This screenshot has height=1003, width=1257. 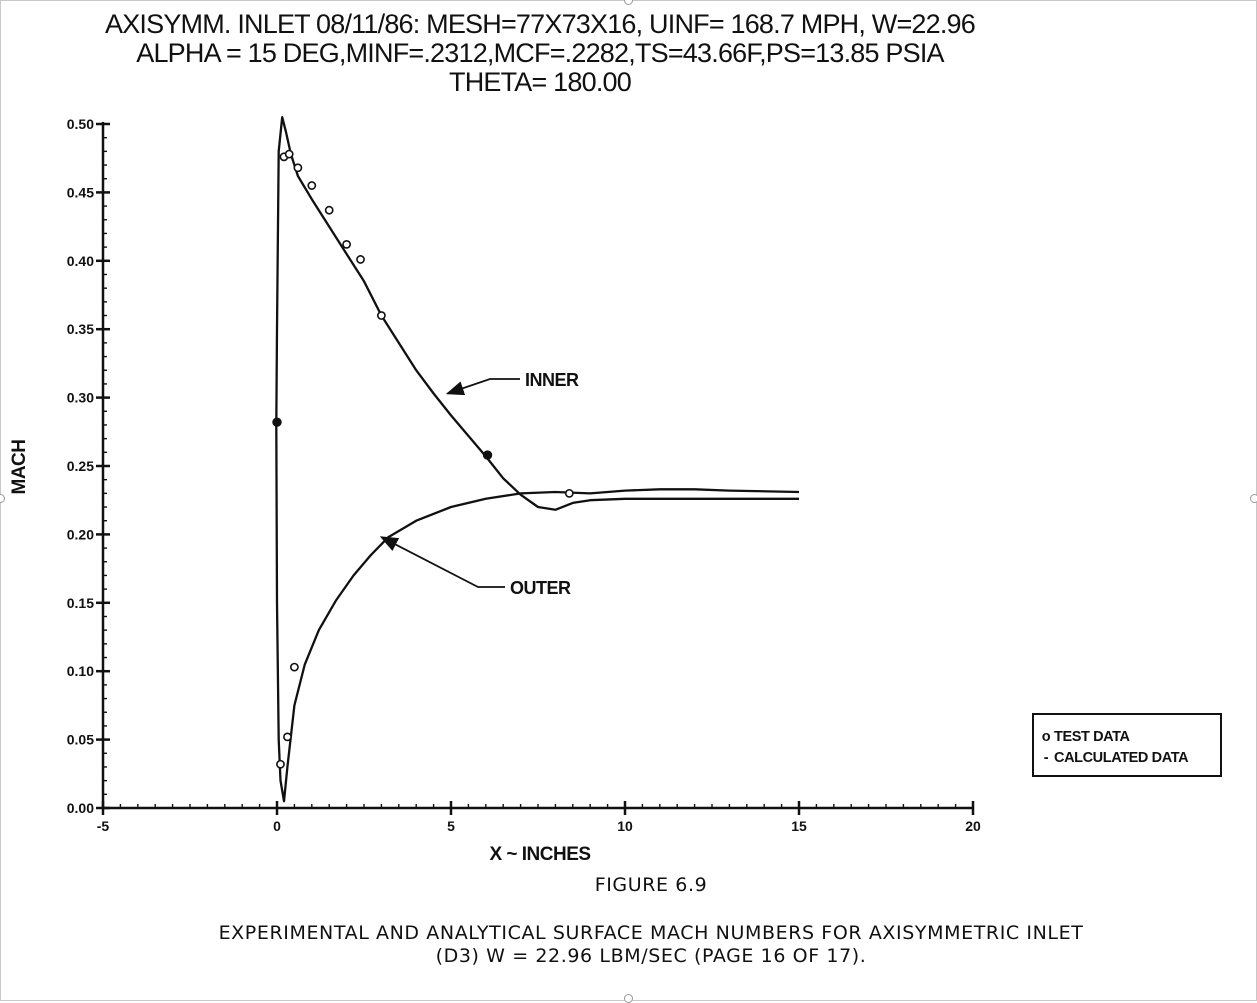 I want to click on circle-marker-icon: o, so click(x=1046, y=737).